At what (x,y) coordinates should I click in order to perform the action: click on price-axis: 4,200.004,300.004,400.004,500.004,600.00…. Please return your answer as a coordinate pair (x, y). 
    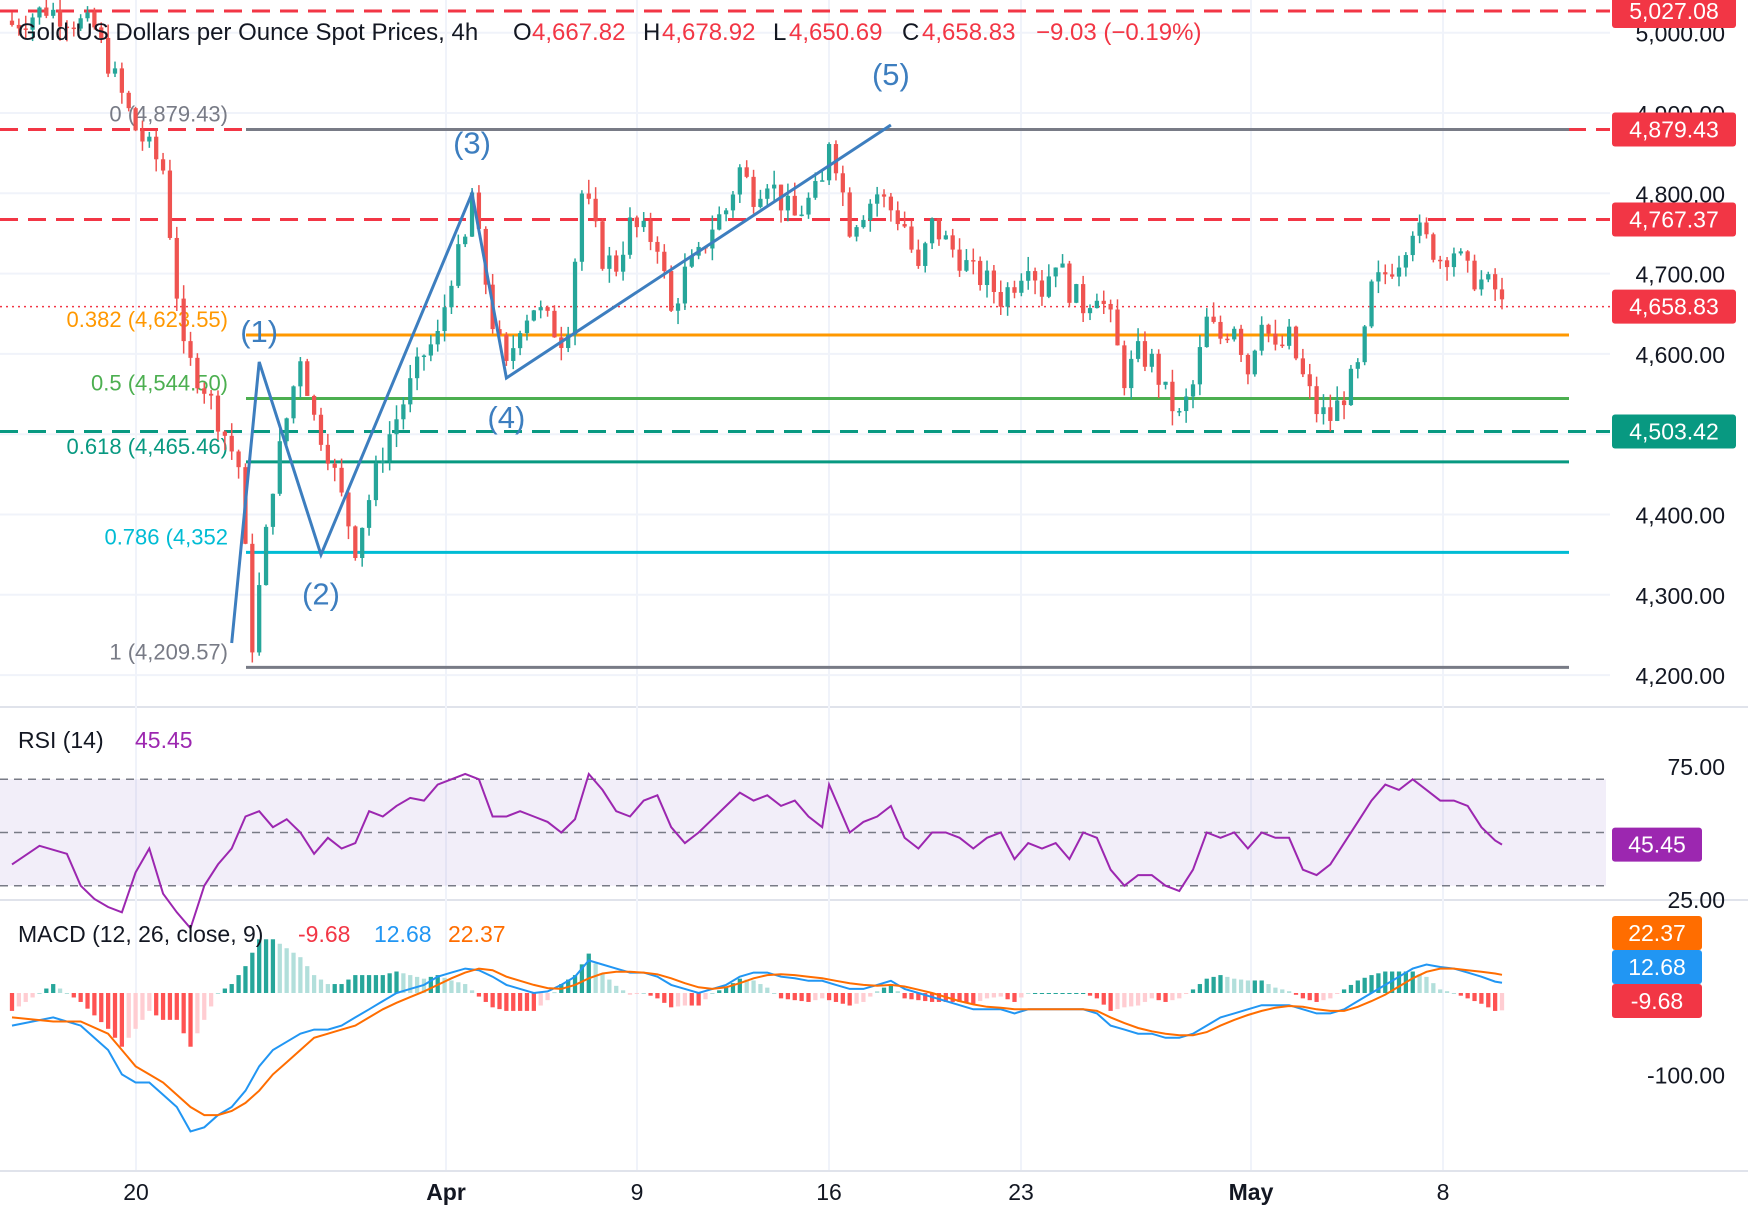
    Looking at the image, I should click on (1674, 344).